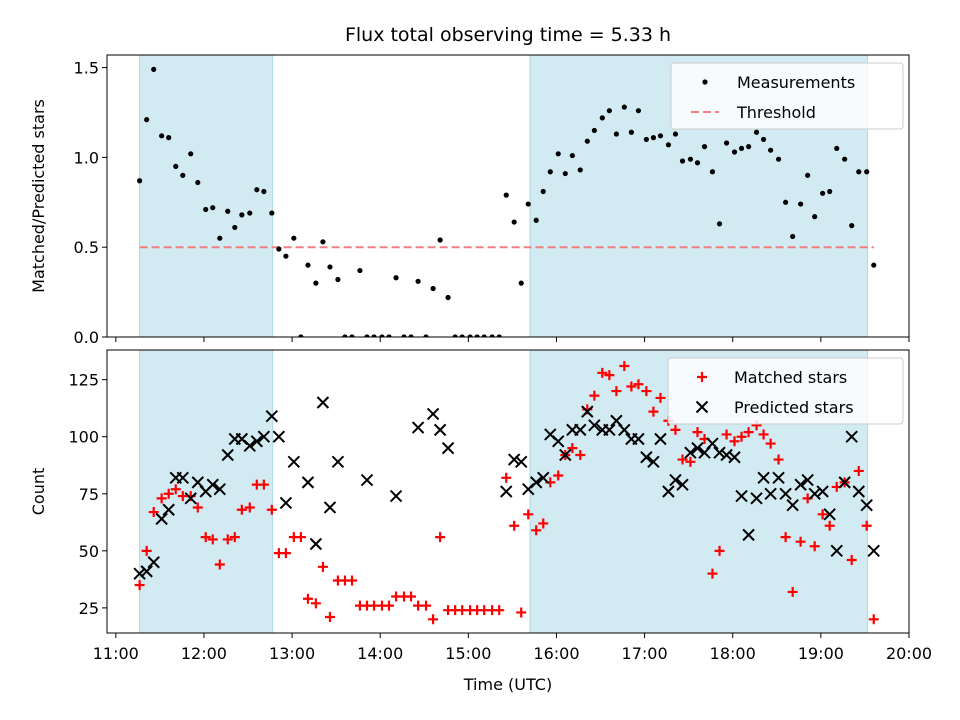 The height and width of the screenshot is (720, 960). What do you see at coordinates (89, 608) in the screenshot?
I see `y-tick-label: 25` at bounding box center [89, 608].